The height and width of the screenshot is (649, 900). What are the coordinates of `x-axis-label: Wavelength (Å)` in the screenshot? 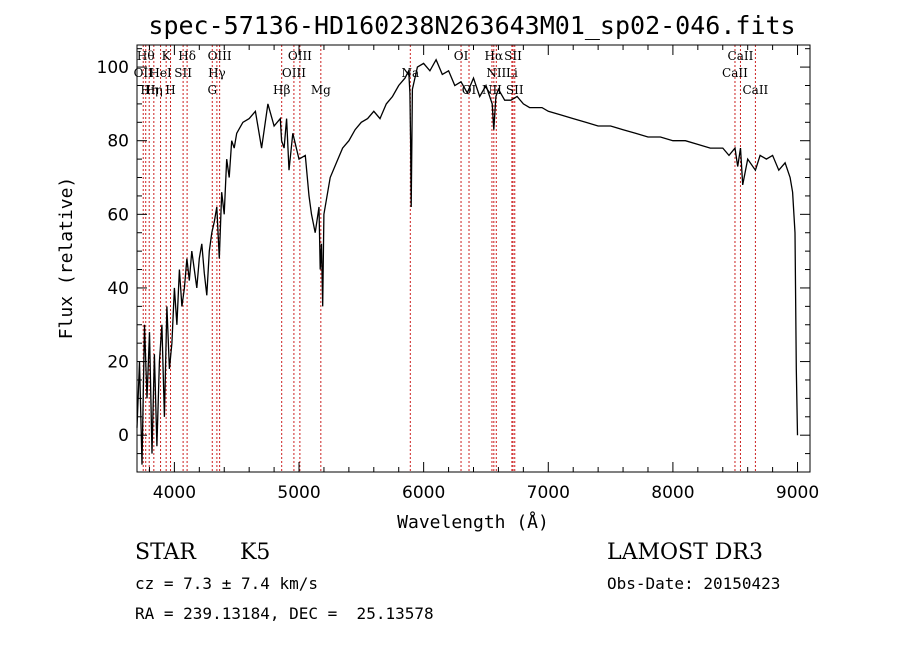 It's located at (473, 522).